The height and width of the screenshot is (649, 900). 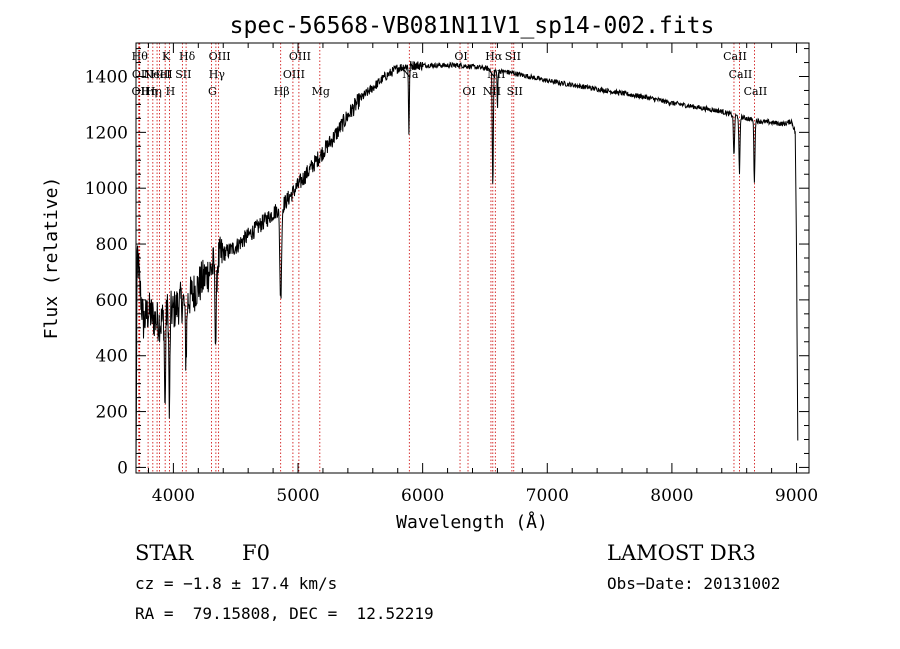 I want to click on y-axis-label: Flux (relative), so click(x=51, y=258).